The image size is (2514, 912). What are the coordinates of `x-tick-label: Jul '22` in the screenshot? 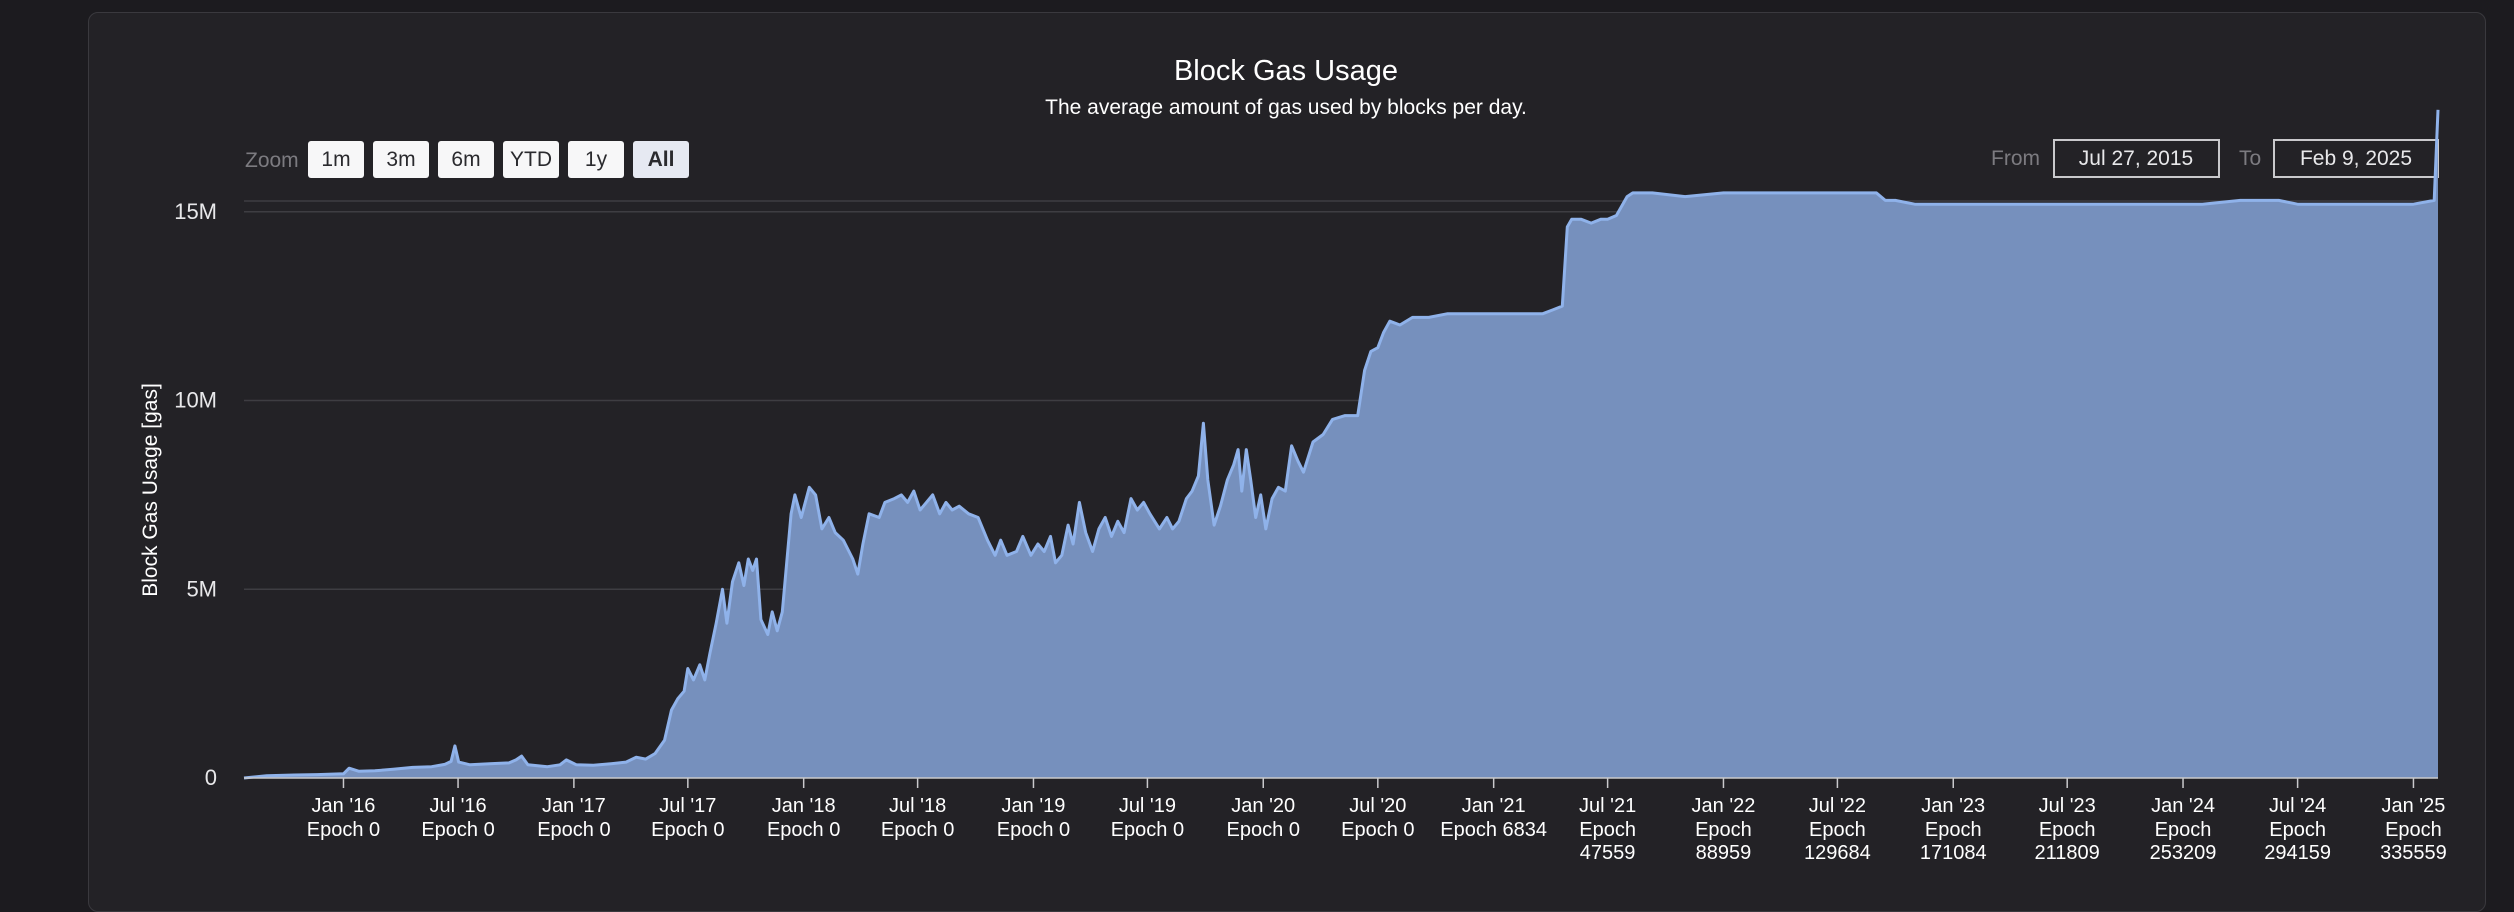 It's located at (1837, 806).